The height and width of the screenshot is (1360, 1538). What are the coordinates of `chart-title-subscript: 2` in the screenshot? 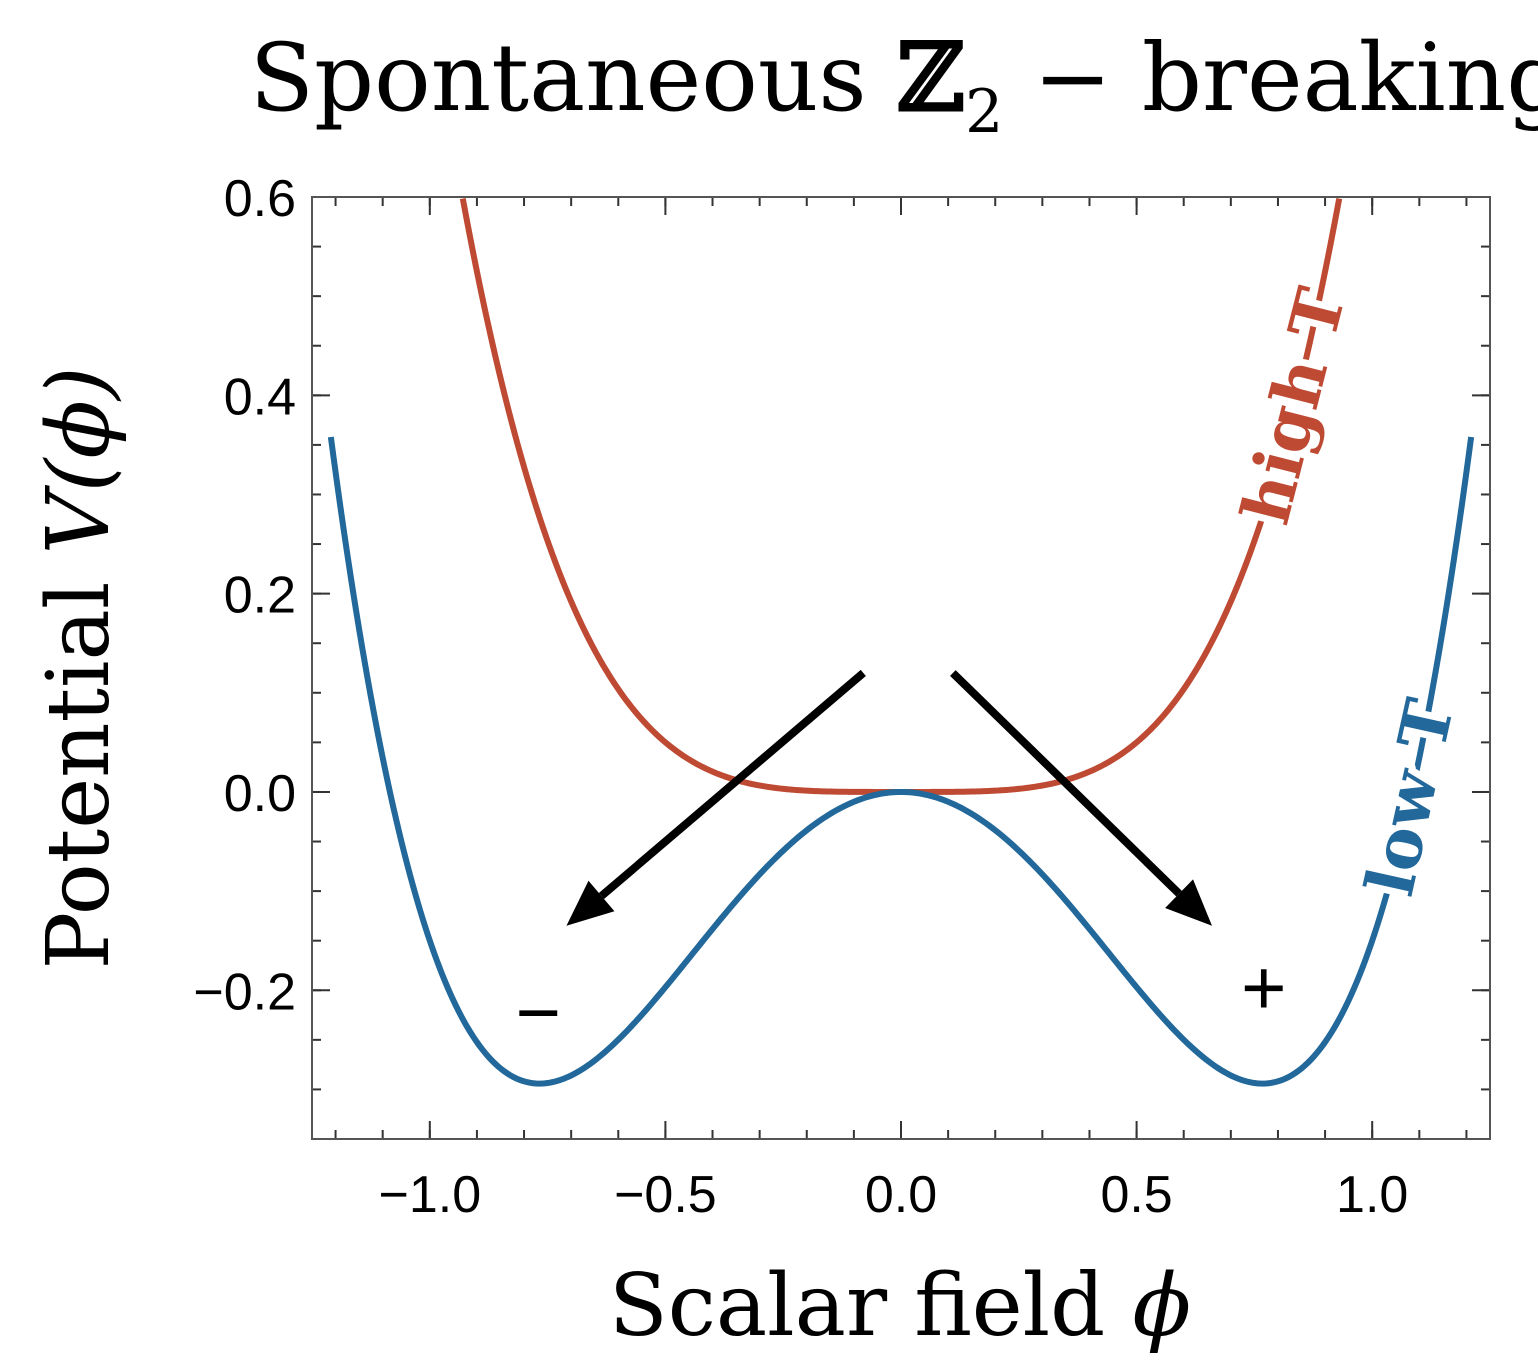 It's located at (984, 112).